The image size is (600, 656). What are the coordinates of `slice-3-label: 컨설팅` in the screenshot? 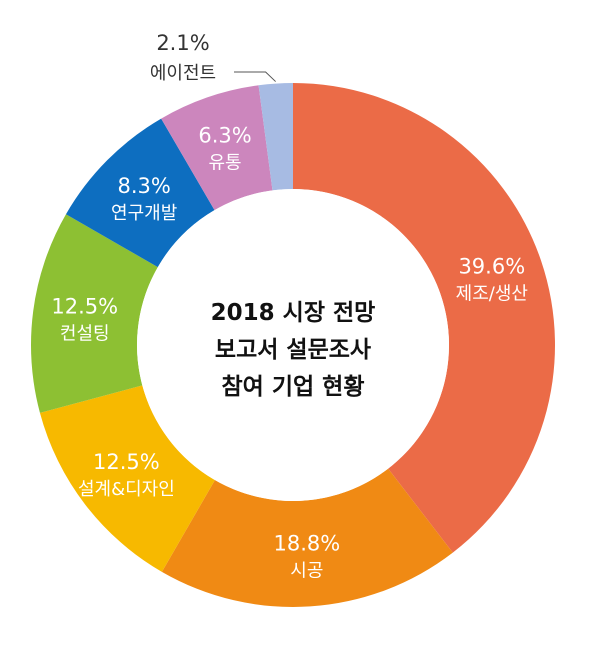 It's located at (85, 334).